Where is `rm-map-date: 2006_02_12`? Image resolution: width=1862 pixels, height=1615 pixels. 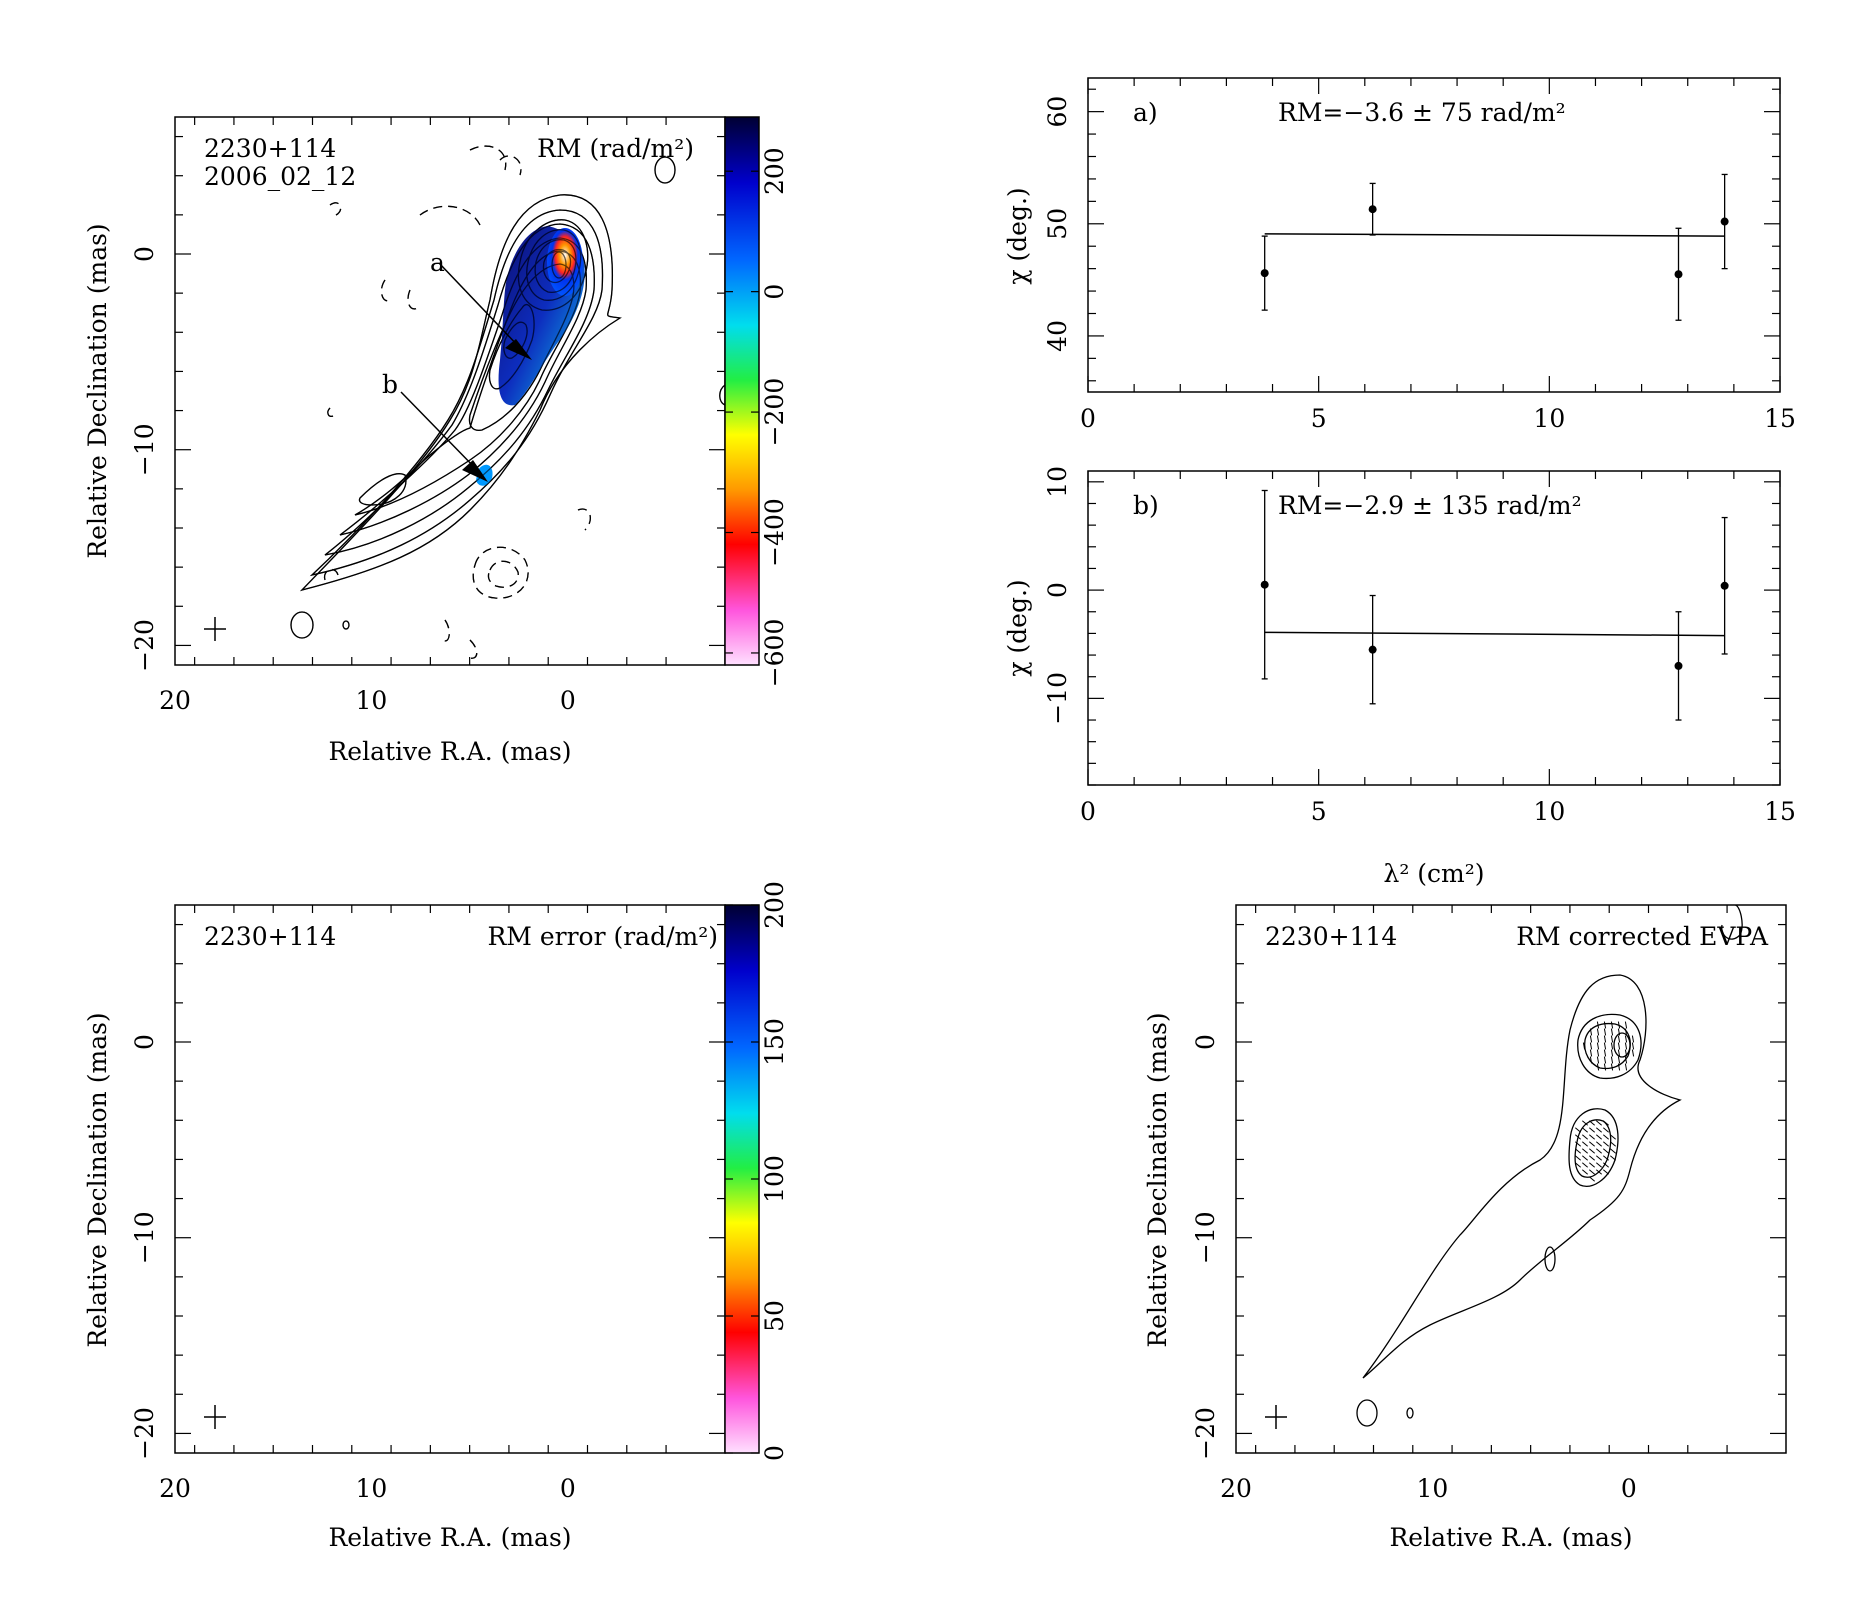
rm-map-date: 2006_02_12 is located at coordinates (280, 176).